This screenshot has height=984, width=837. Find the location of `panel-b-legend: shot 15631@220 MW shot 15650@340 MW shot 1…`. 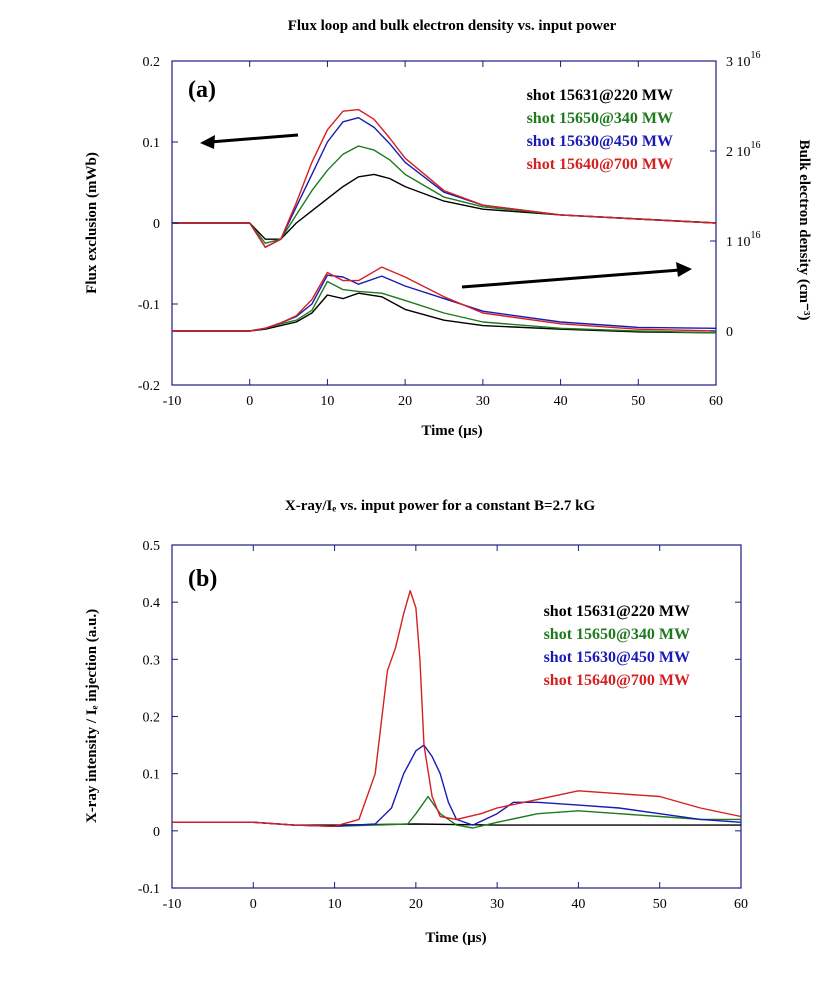

panel-b-legend: shot 15631@220 MW shot 15650@340 MW shot 1… is located at coordinates (617, 646).